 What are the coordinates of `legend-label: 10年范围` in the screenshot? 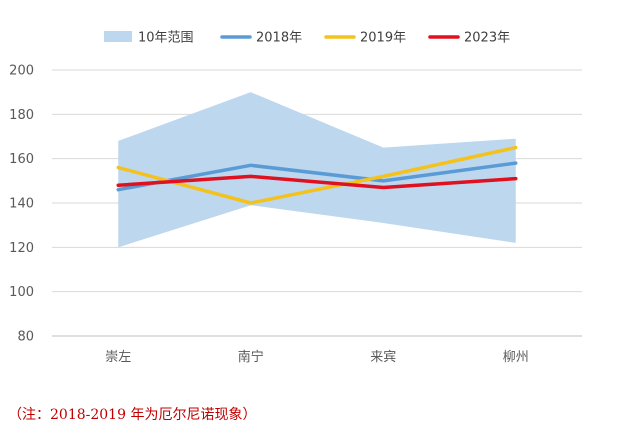 It's located at (166, 38).